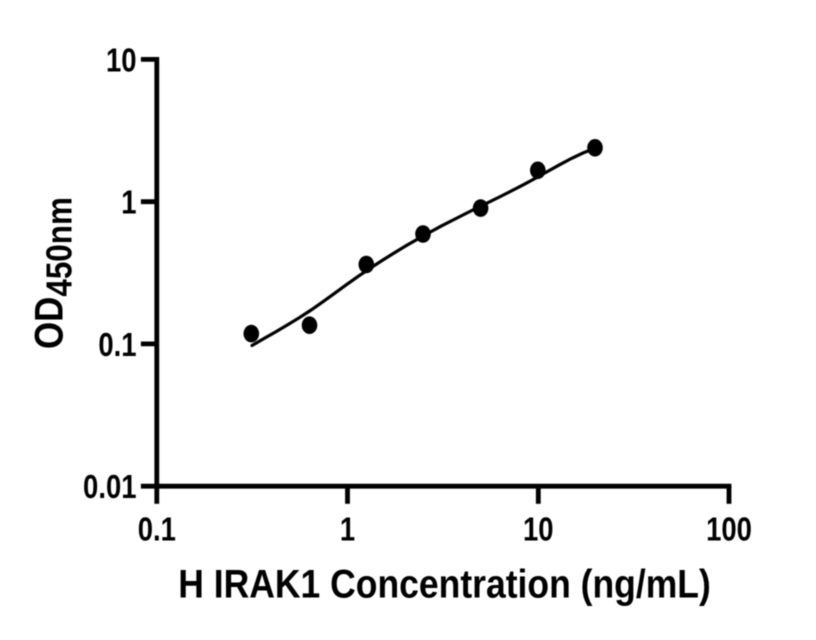  What do you see at coordinates (109, 487) in the screenshot?
I see `svg-text: 0.01` at bounding box center [109, 487].